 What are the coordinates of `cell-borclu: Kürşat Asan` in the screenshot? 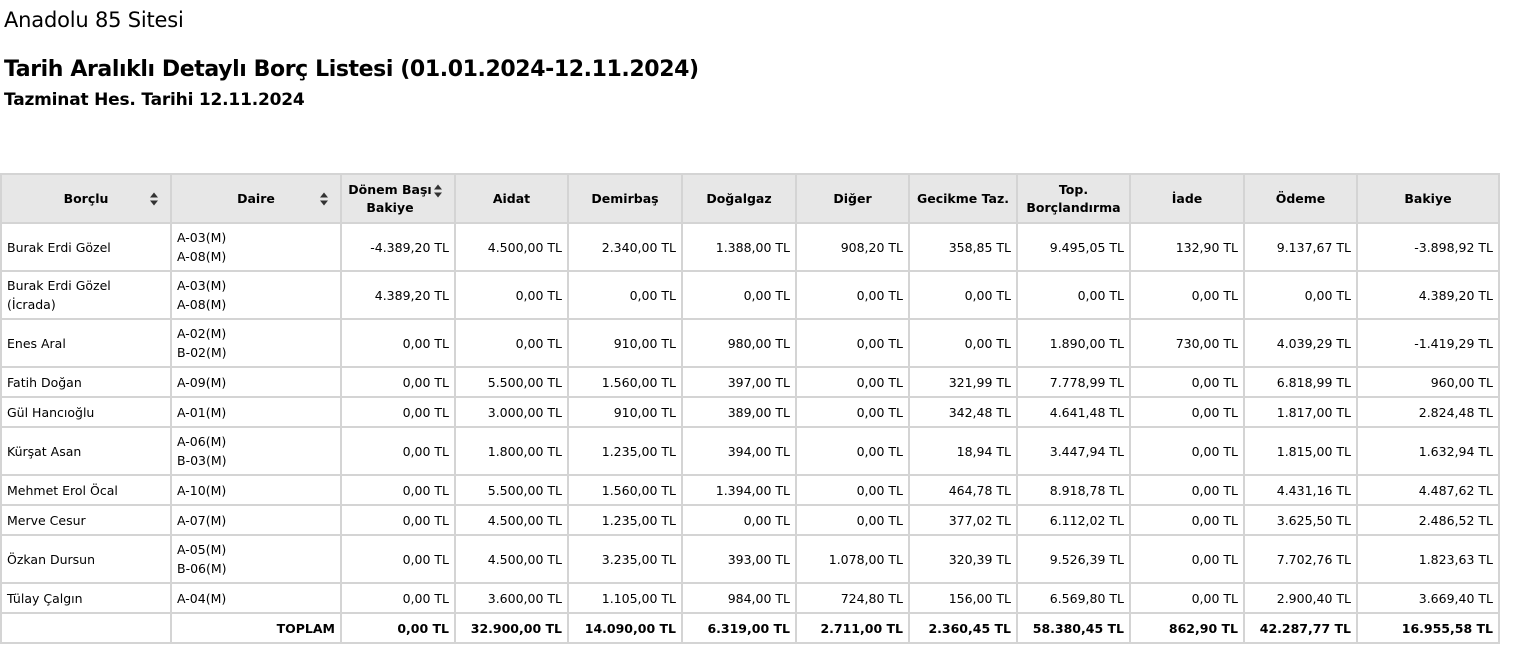 It's located at (86, 451).